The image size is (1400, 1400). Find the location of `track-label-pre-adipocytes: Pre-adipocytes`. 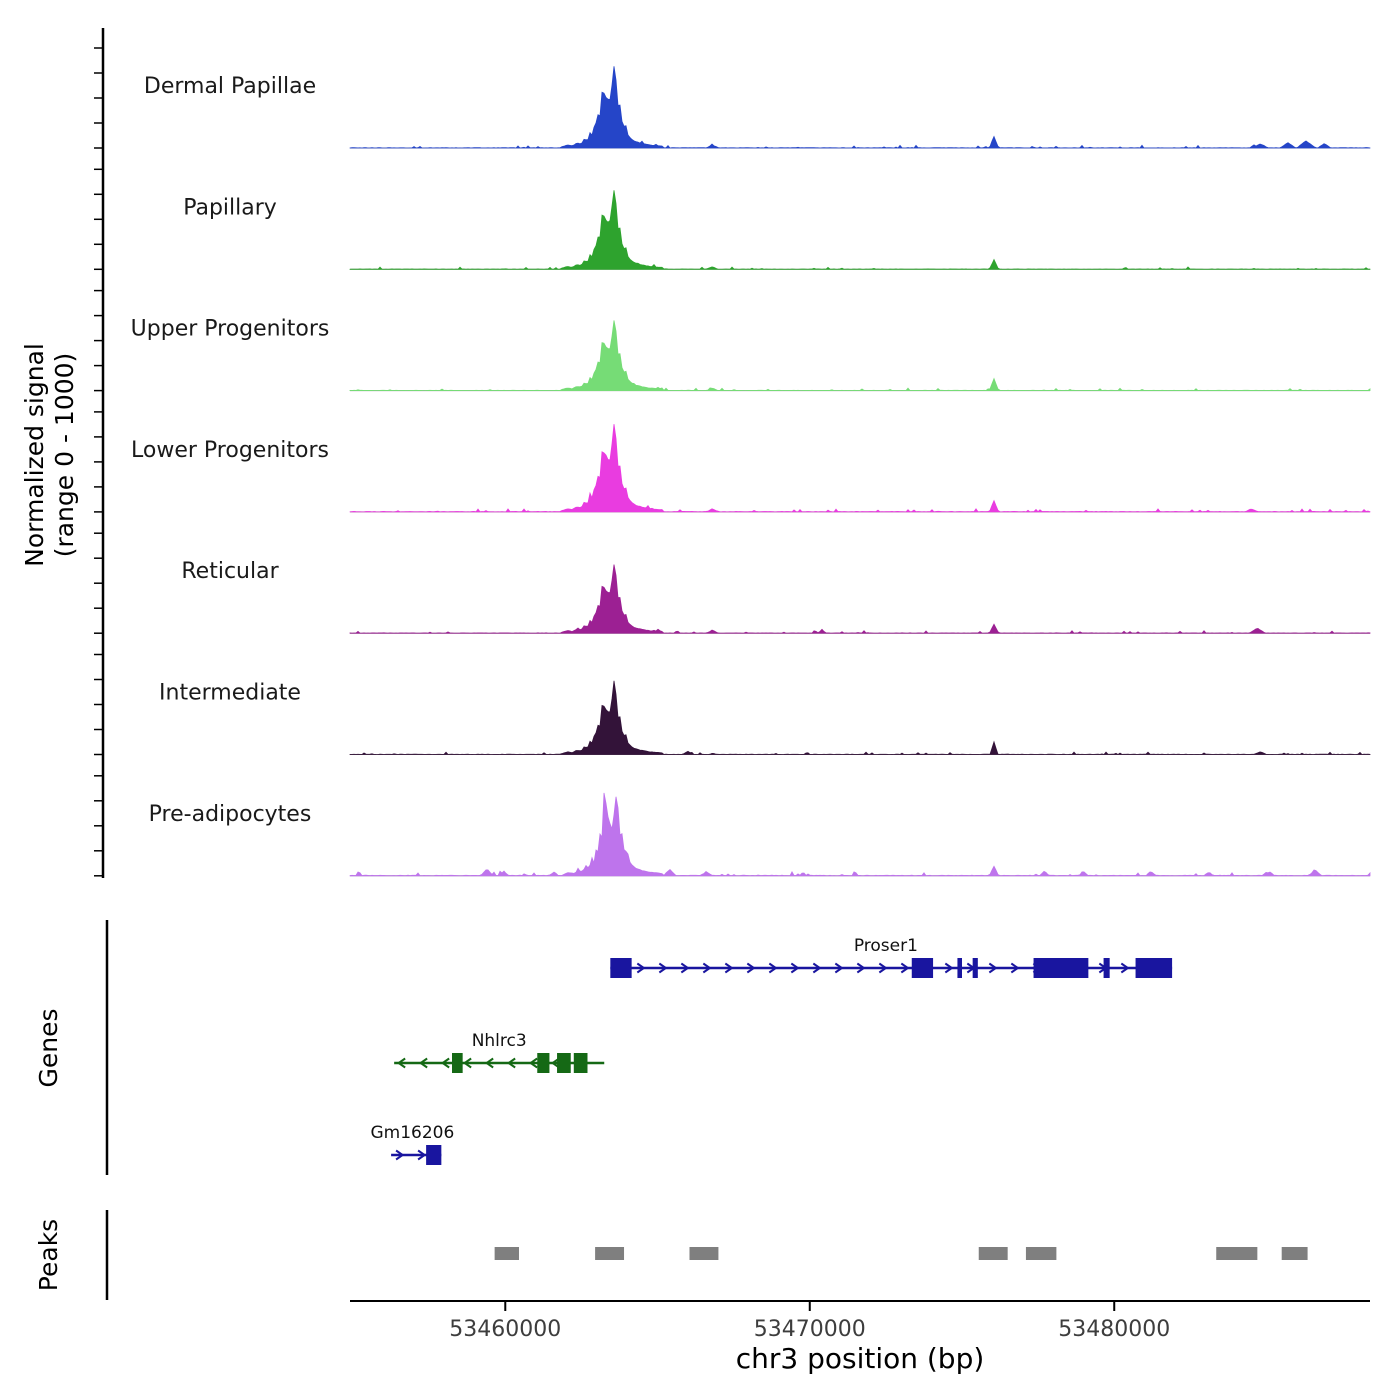

track-label-pre-adipocytes: Pre-adipocytes is located at coordinates (230, 814).